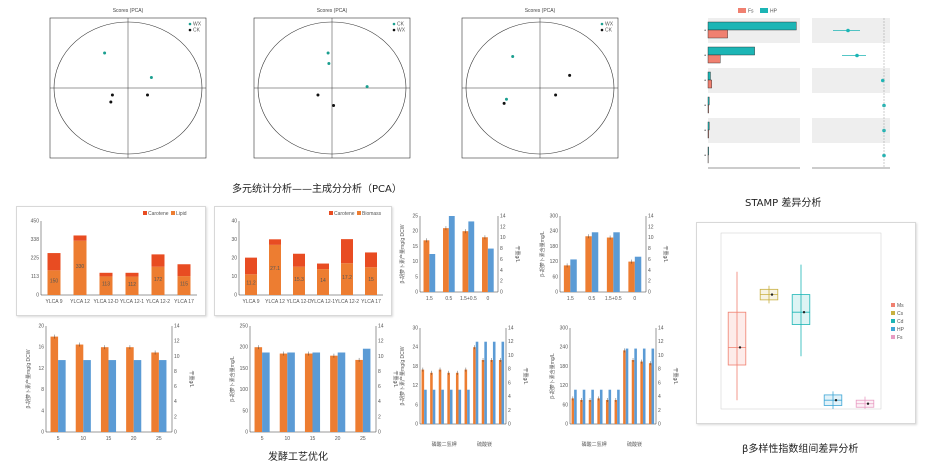 The height and width of the screenshot is (467, 950). I want to click on data-label: 172, so click(158, 280).